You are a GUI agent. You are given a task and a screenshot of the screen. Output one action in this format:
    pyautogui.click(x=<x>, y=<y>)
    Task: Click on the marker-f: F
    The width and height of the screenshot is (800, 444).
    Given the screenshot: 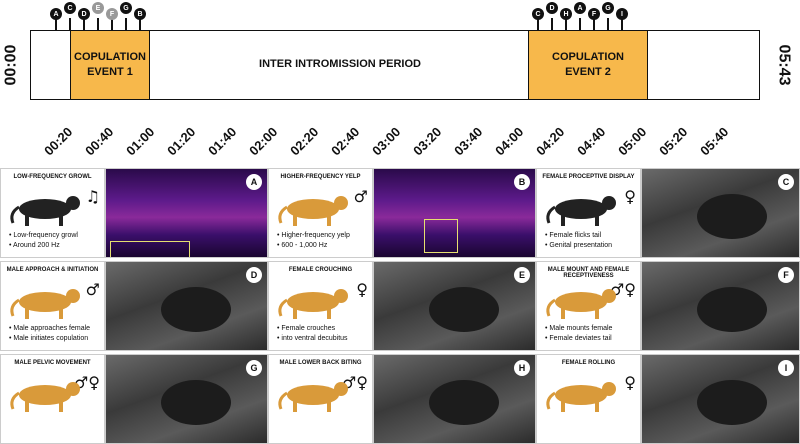 What is the action you would take?
    pyautogui.click(x=594, y=14)
    